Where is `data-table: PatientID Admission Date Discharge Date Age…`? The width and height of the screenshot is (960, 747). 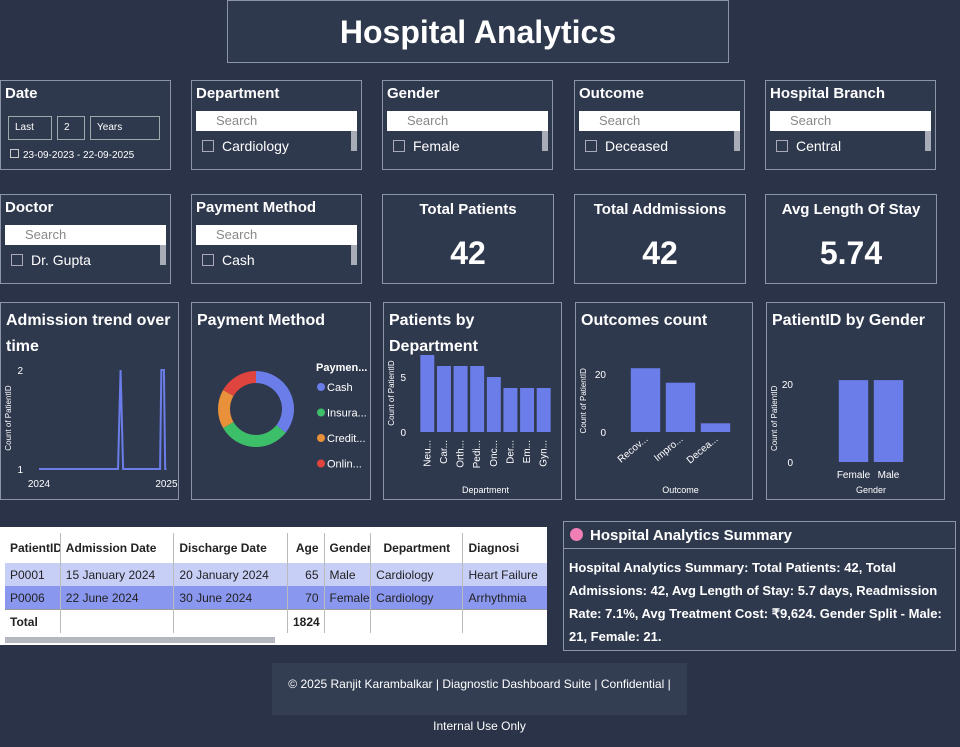
data-table: PatientID Admission Date Discharge Date Age… is located at coordinates (276, 583).